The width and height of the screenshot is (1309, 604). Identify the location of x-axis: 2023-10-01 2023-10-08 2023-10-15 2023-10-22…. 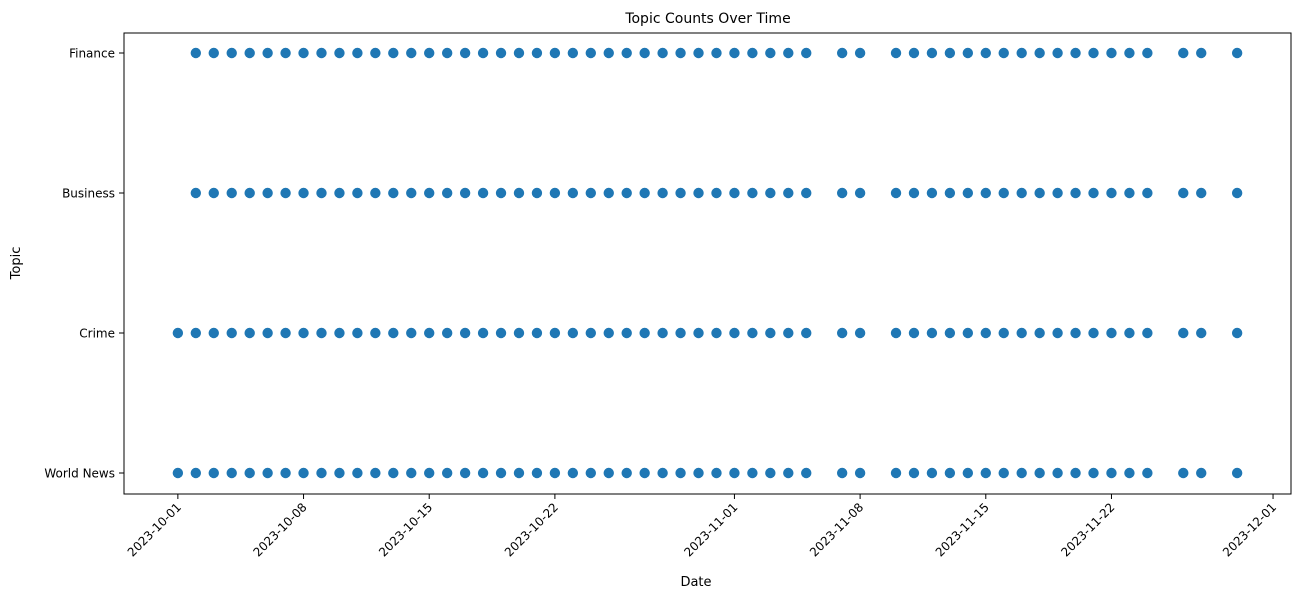
(702, 526).